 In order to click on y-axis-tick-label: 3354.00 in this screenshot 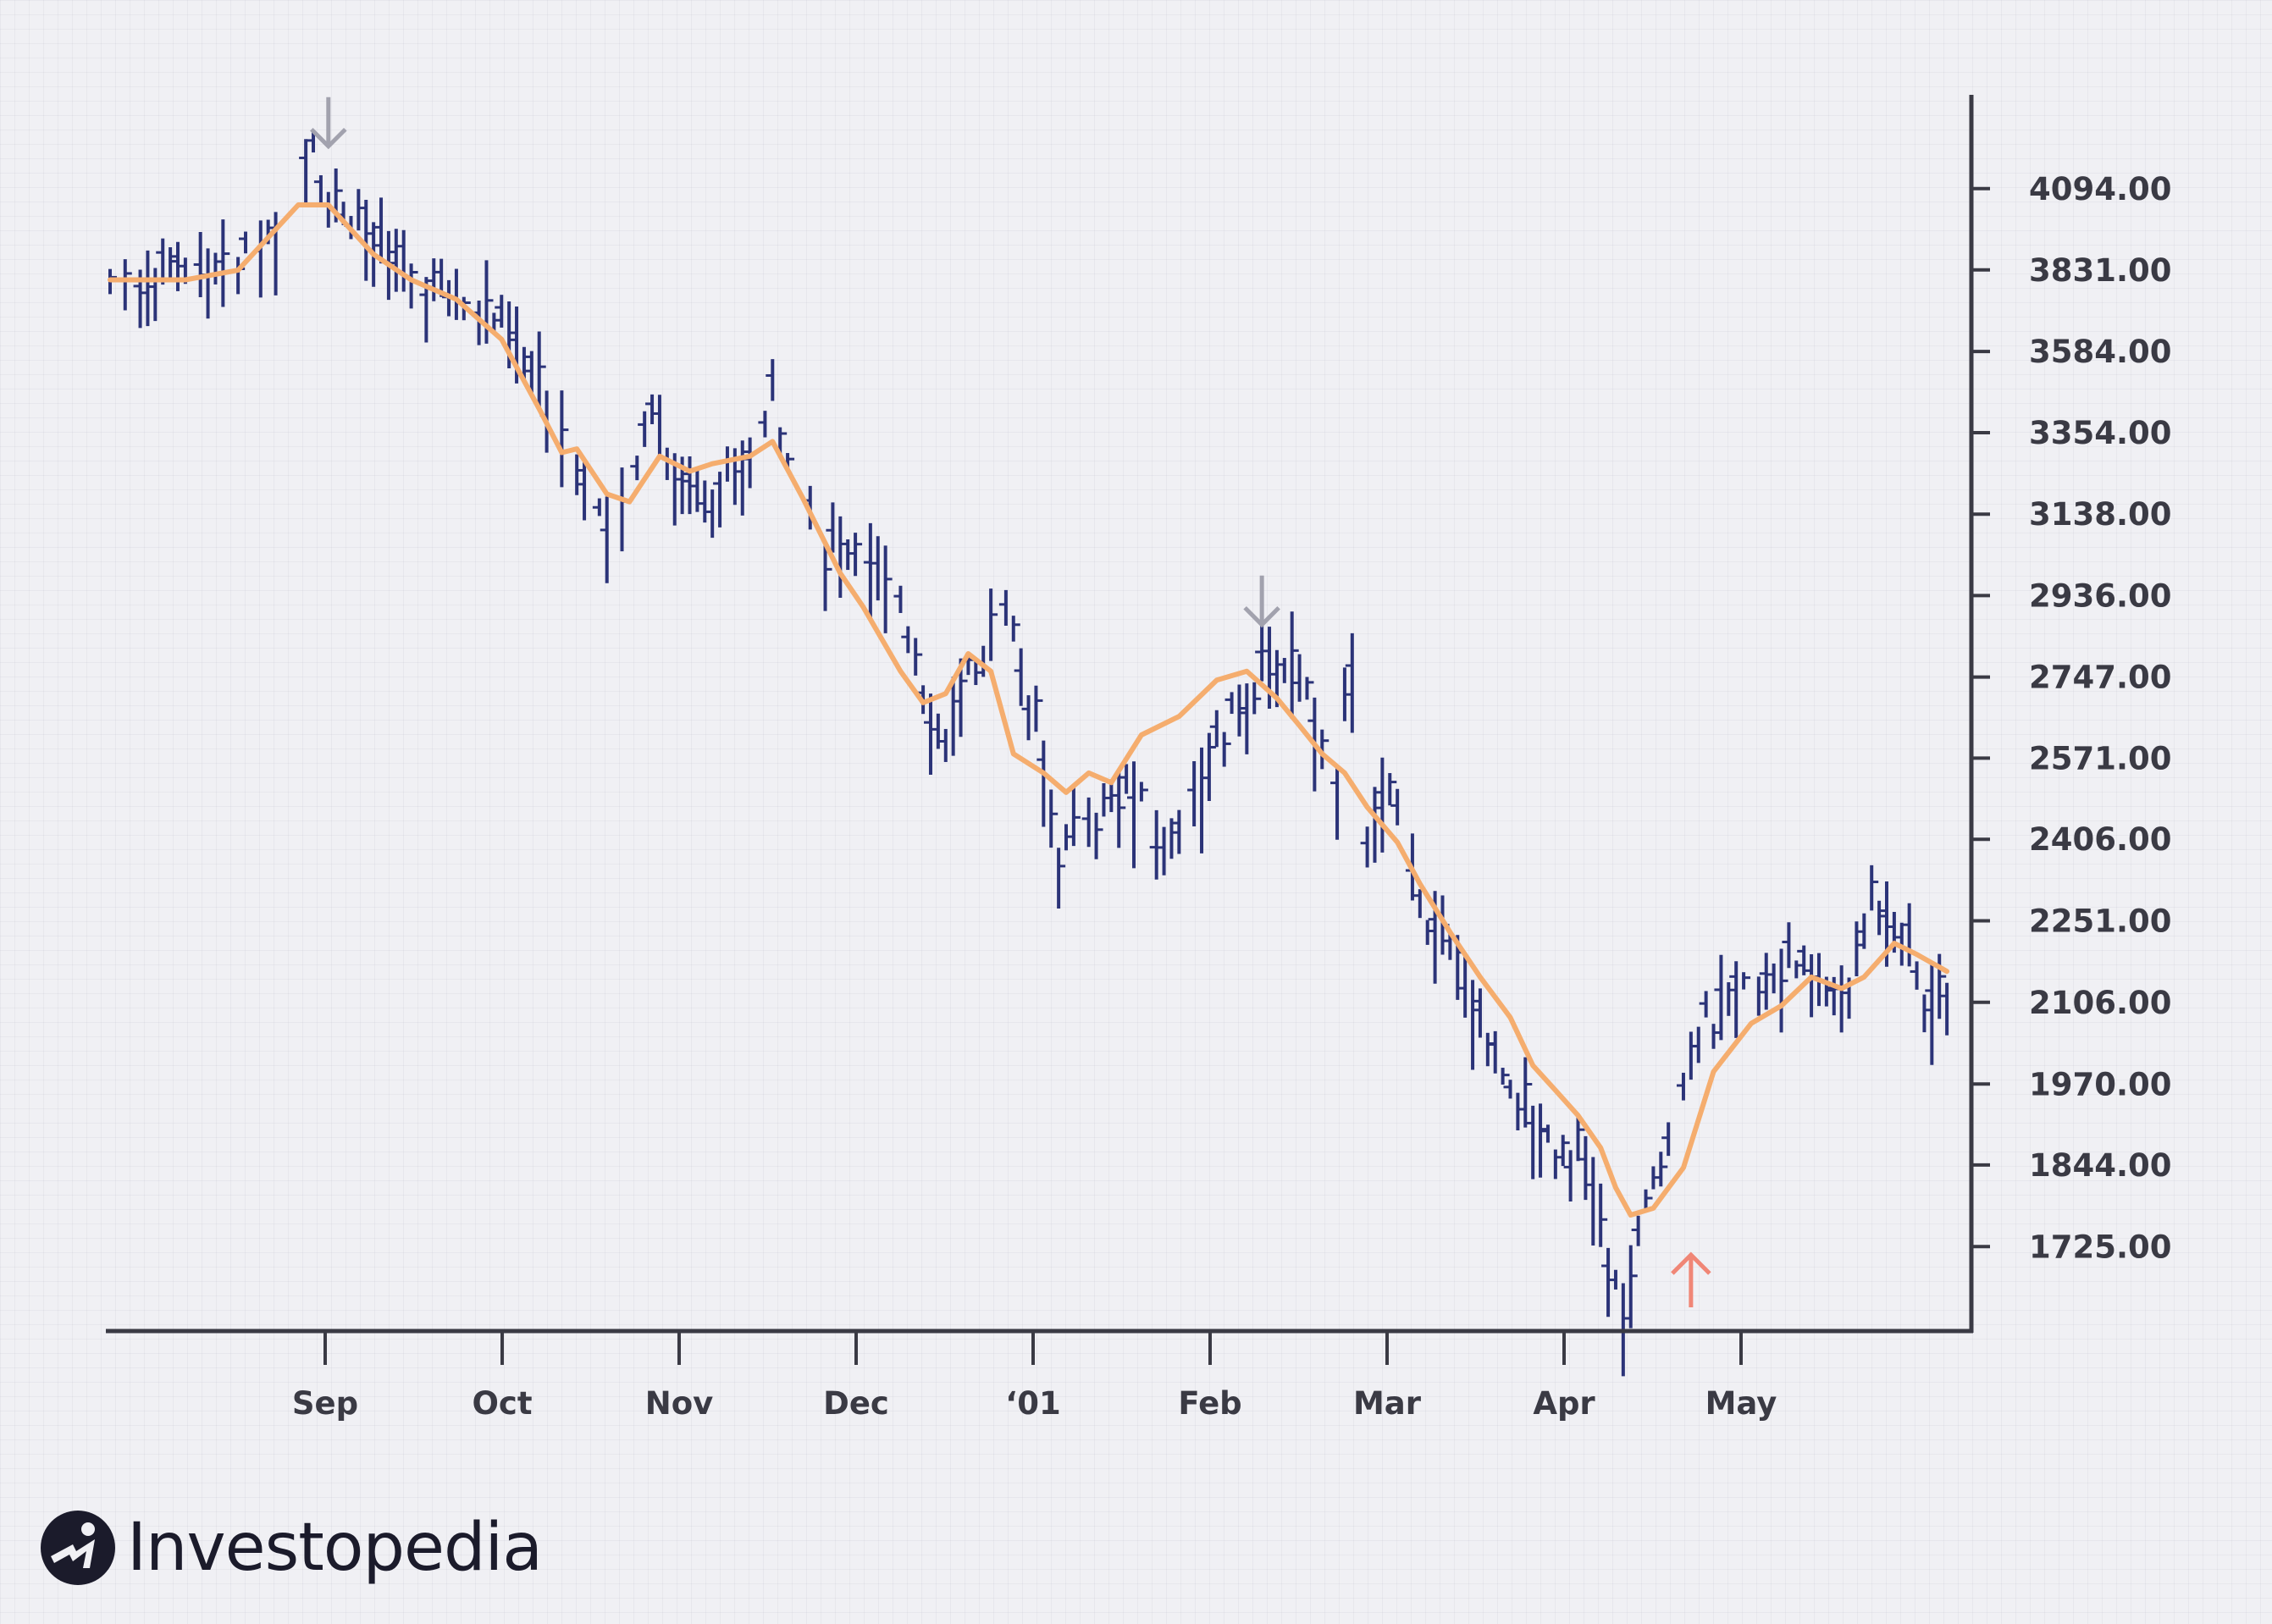, I will do `click(2100, 433)`.